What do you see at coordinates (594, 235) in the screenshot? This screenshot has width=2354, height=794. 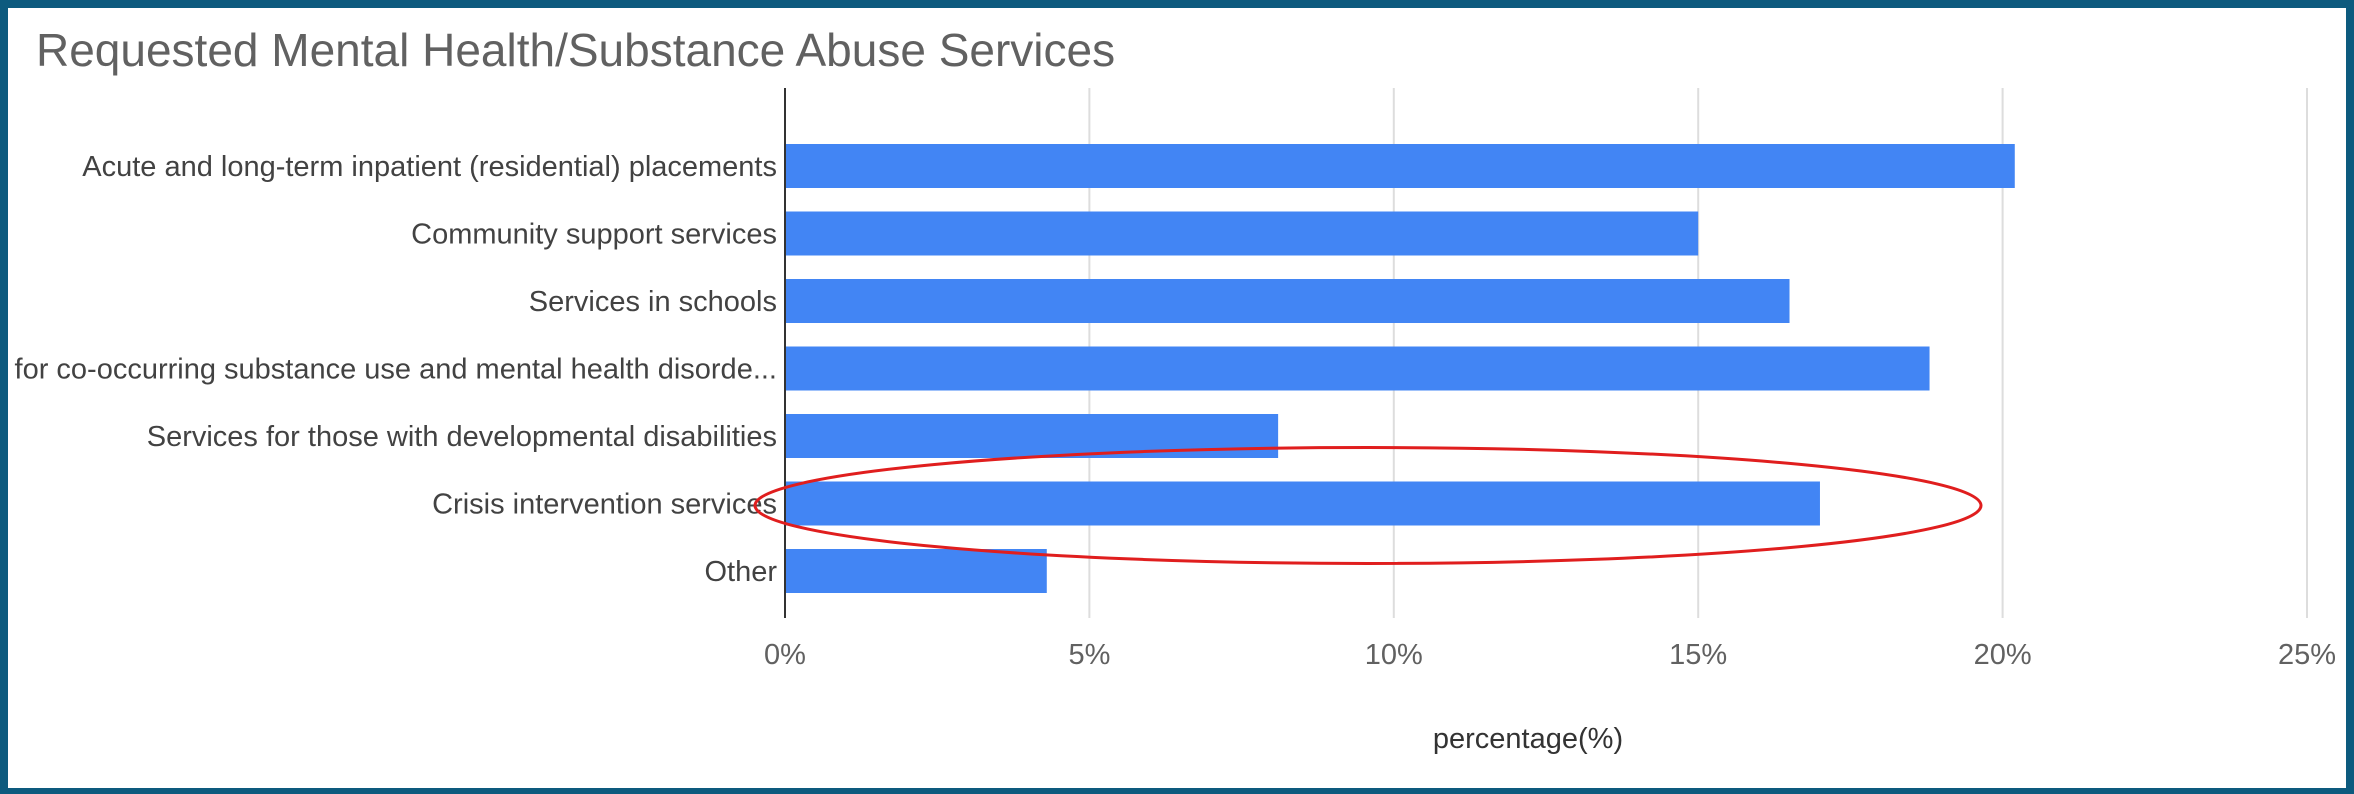 I see `category-label: Community support services` at bounding box center [594, 235].